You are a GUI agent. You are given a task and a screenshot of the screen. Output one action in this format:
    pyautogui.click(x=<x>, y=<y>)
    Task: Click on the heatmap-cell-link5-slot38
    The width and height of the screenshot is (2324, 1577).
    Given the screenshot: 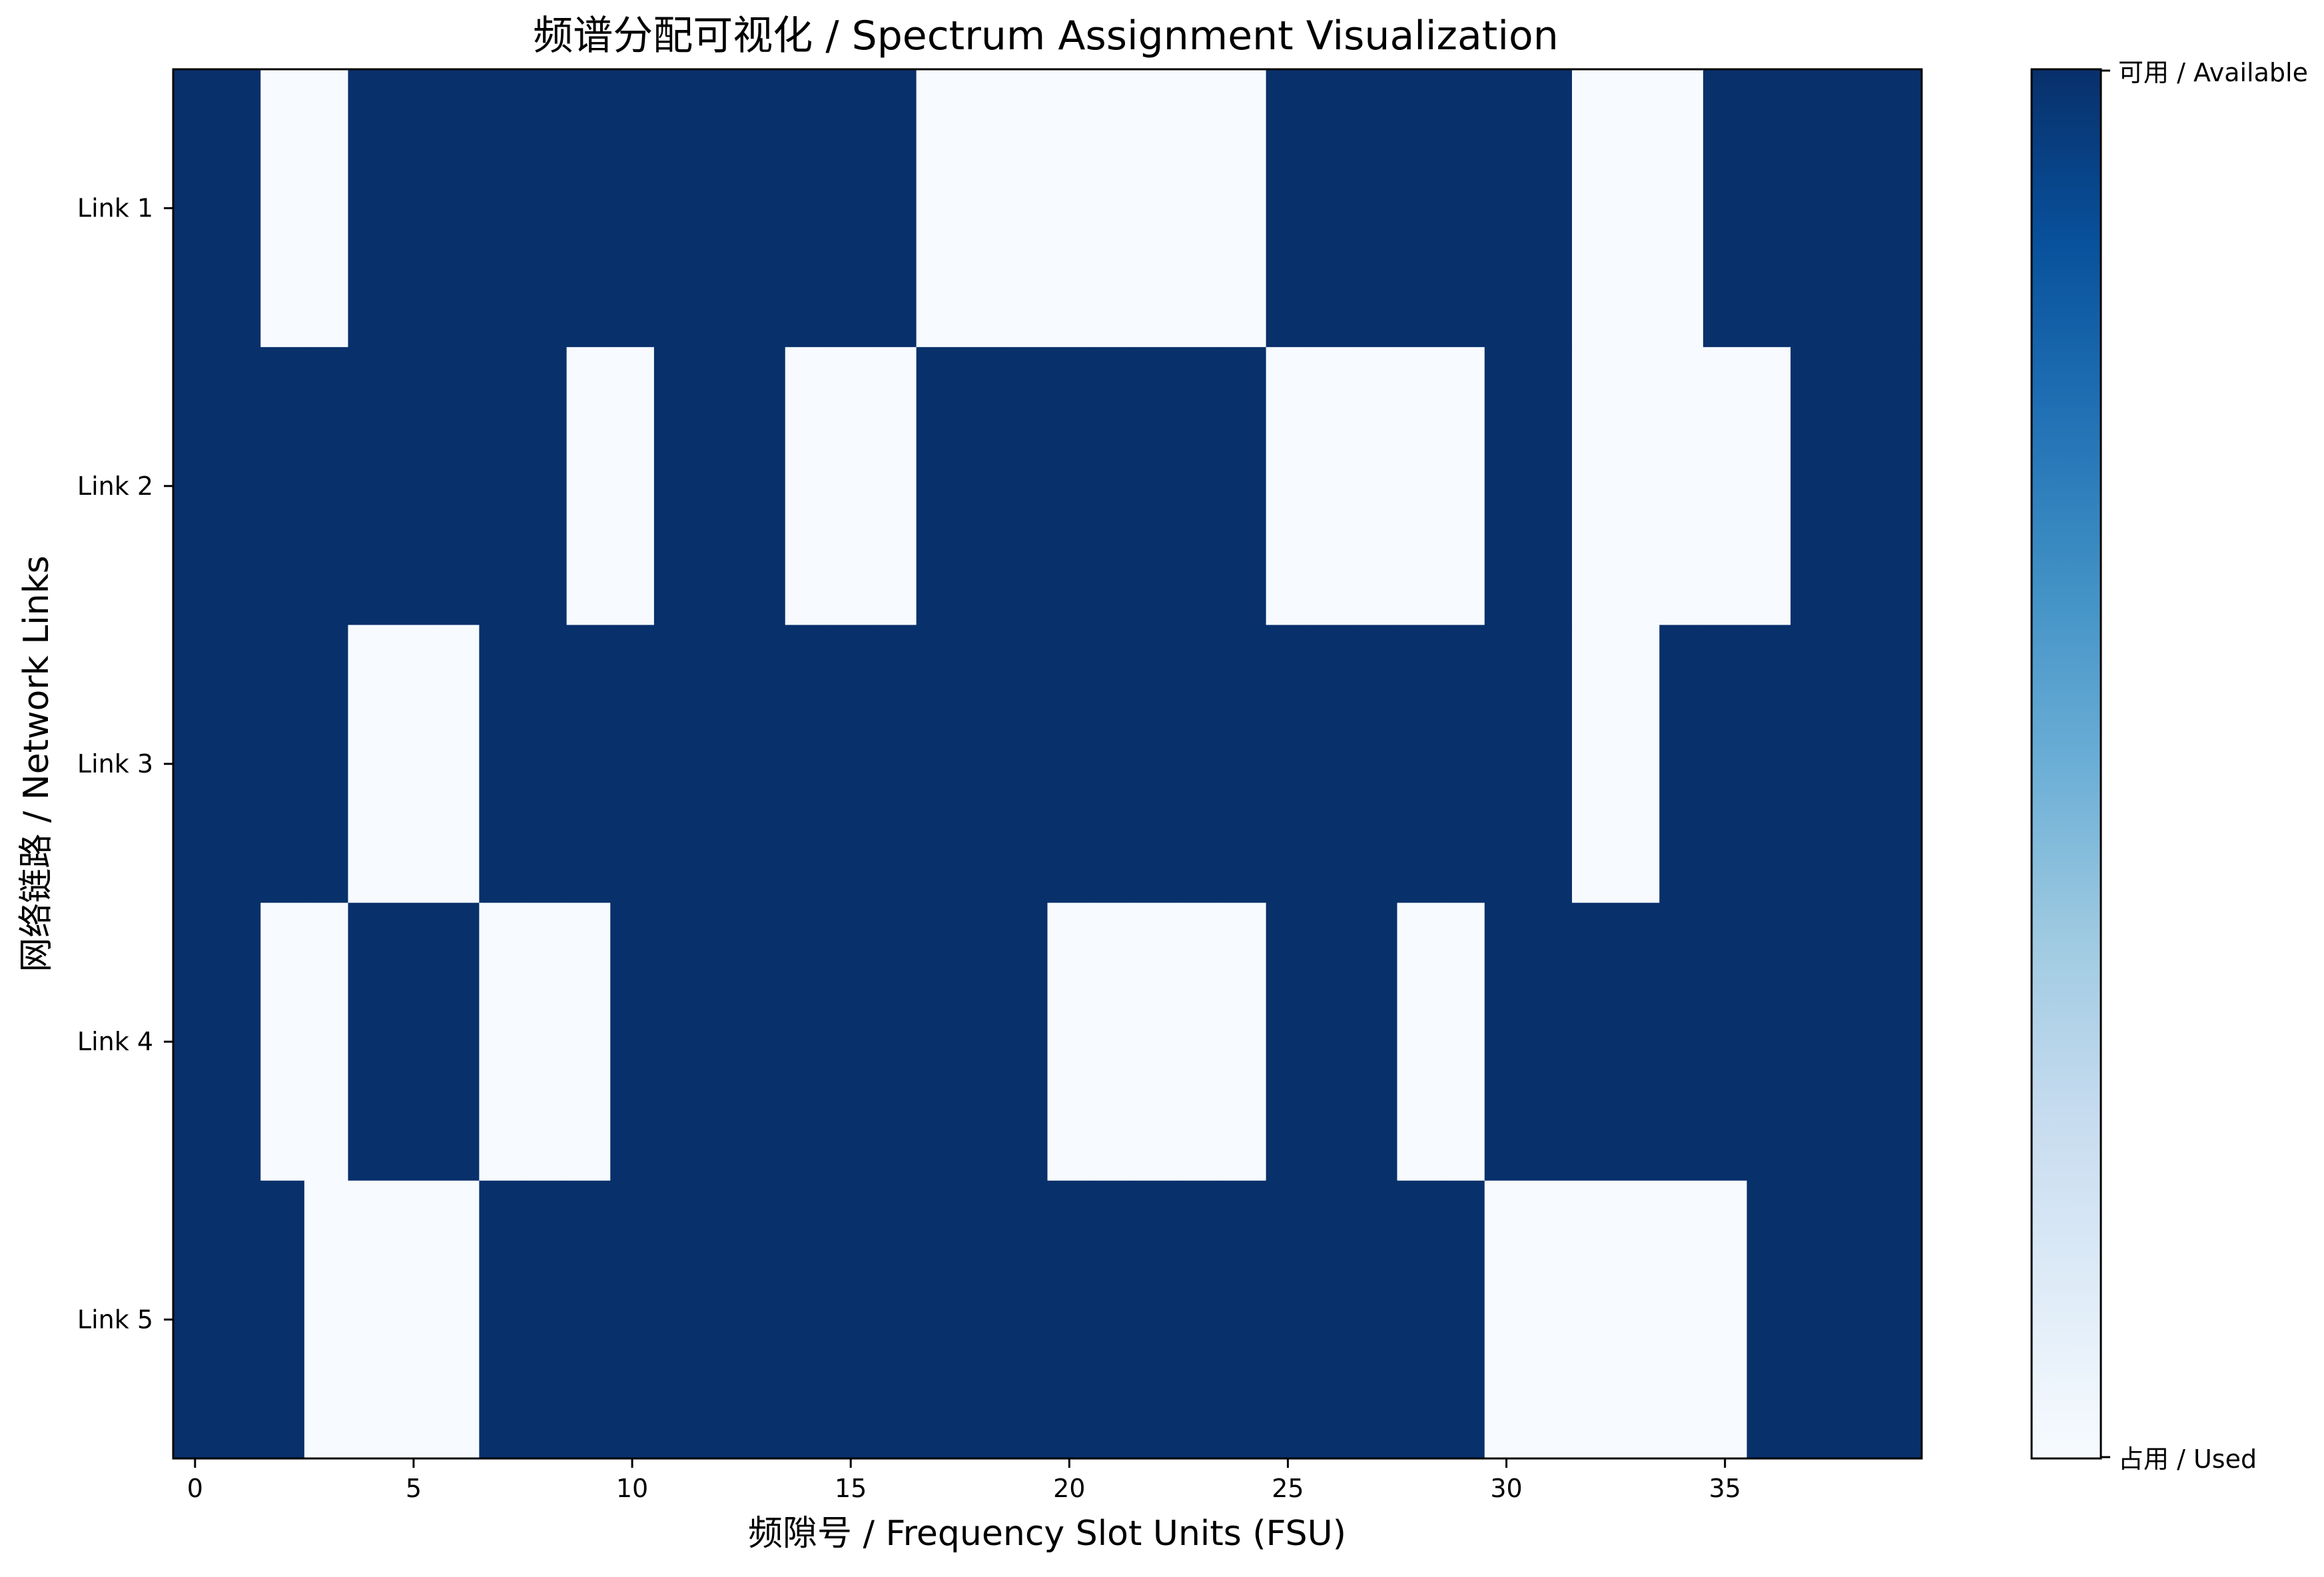 What is the action you would take?
    pyautogui.click(x=1856, y=1319)
    